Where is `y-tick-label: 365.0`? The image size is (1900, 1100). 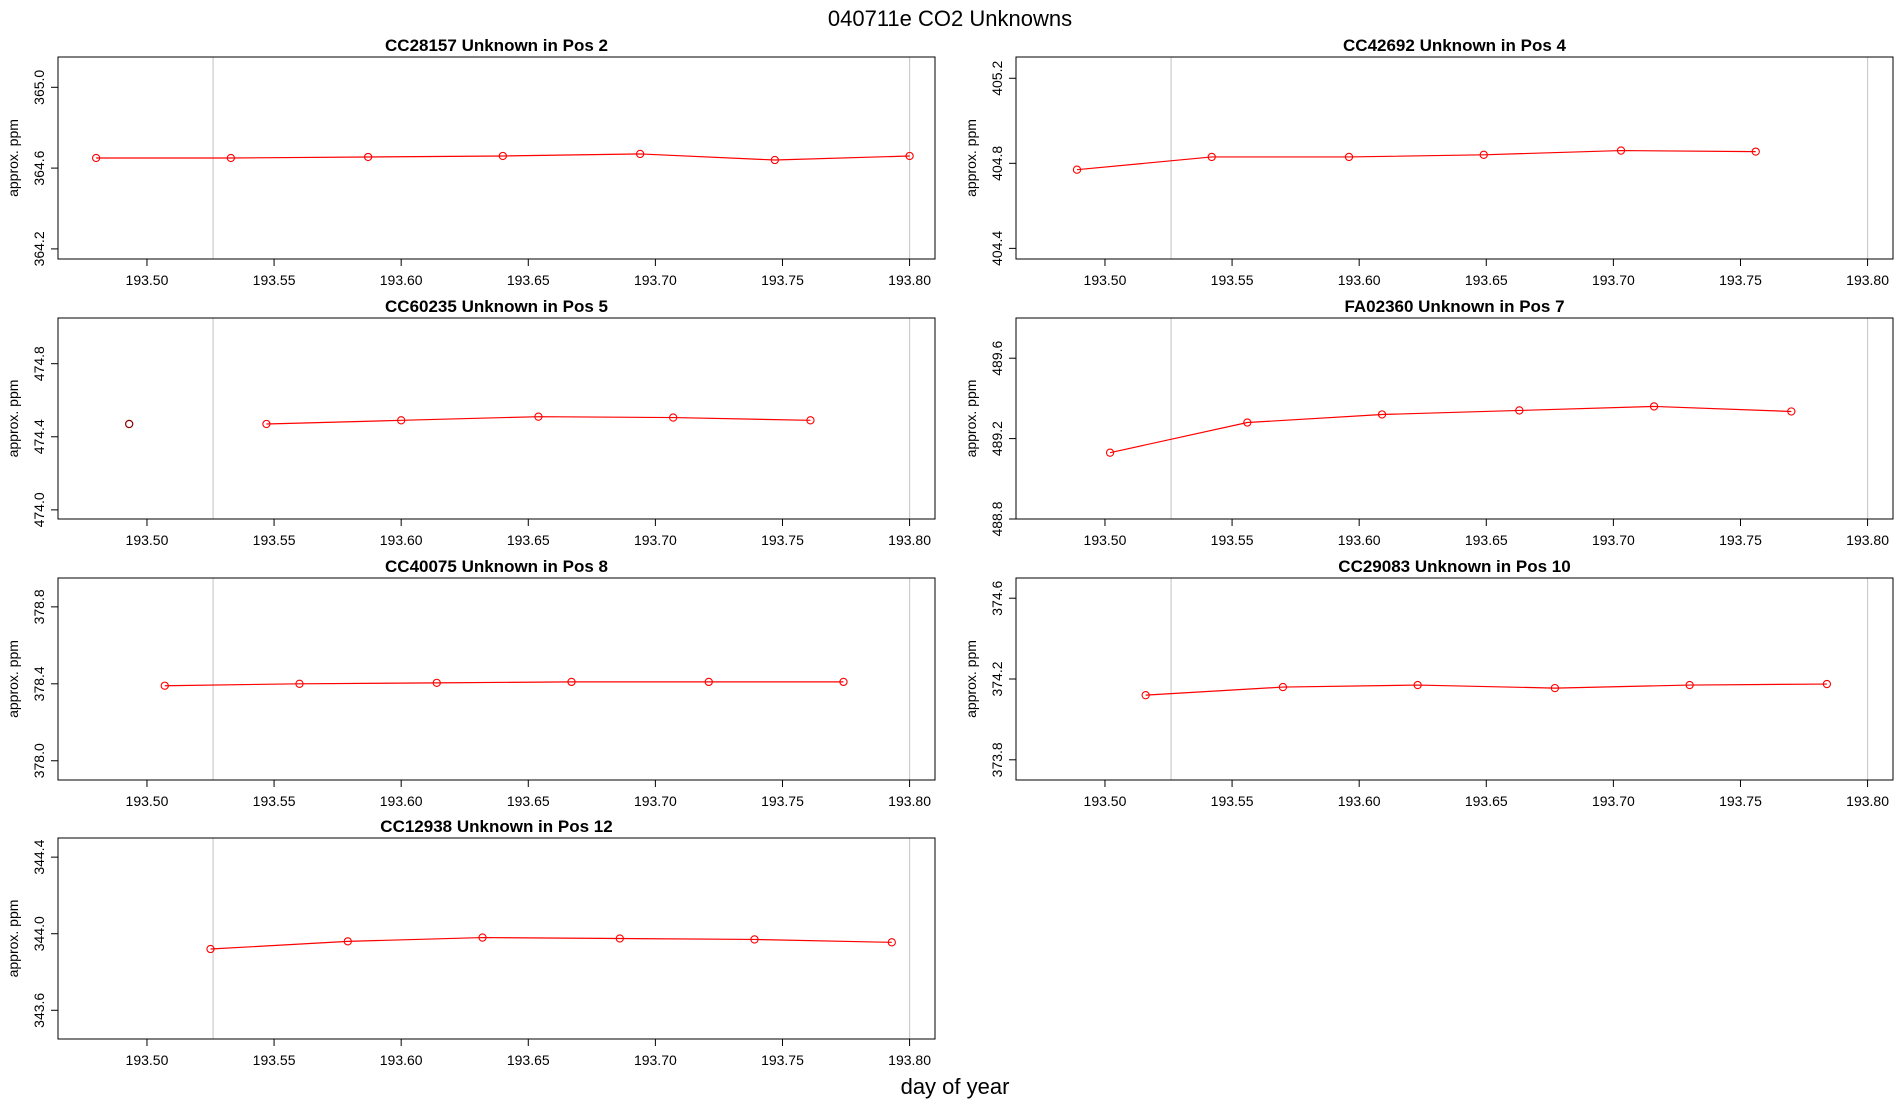 y-tick-label: 365.0 is located at coordinates (39, 87).